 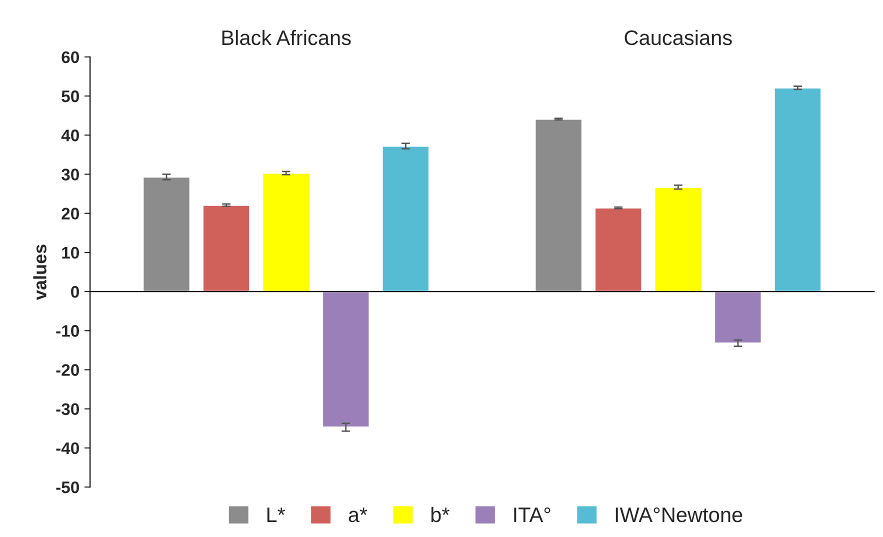 What do you see at coordinates (70, 57) in the screenshot?
I see `y-tick-label: 60` at bounding box center [70, 57].